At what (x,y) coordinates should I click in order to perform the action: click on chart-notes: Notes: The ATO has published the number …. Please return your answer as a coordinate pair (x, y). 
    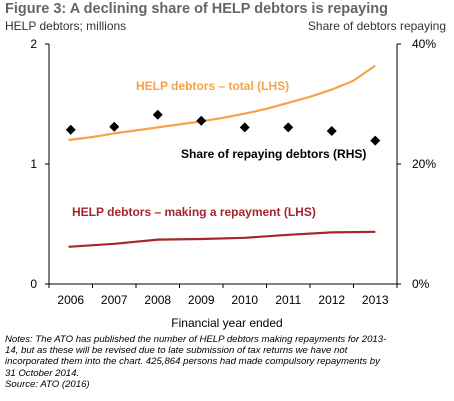
    Looking at the image, I should click on (227, 362).